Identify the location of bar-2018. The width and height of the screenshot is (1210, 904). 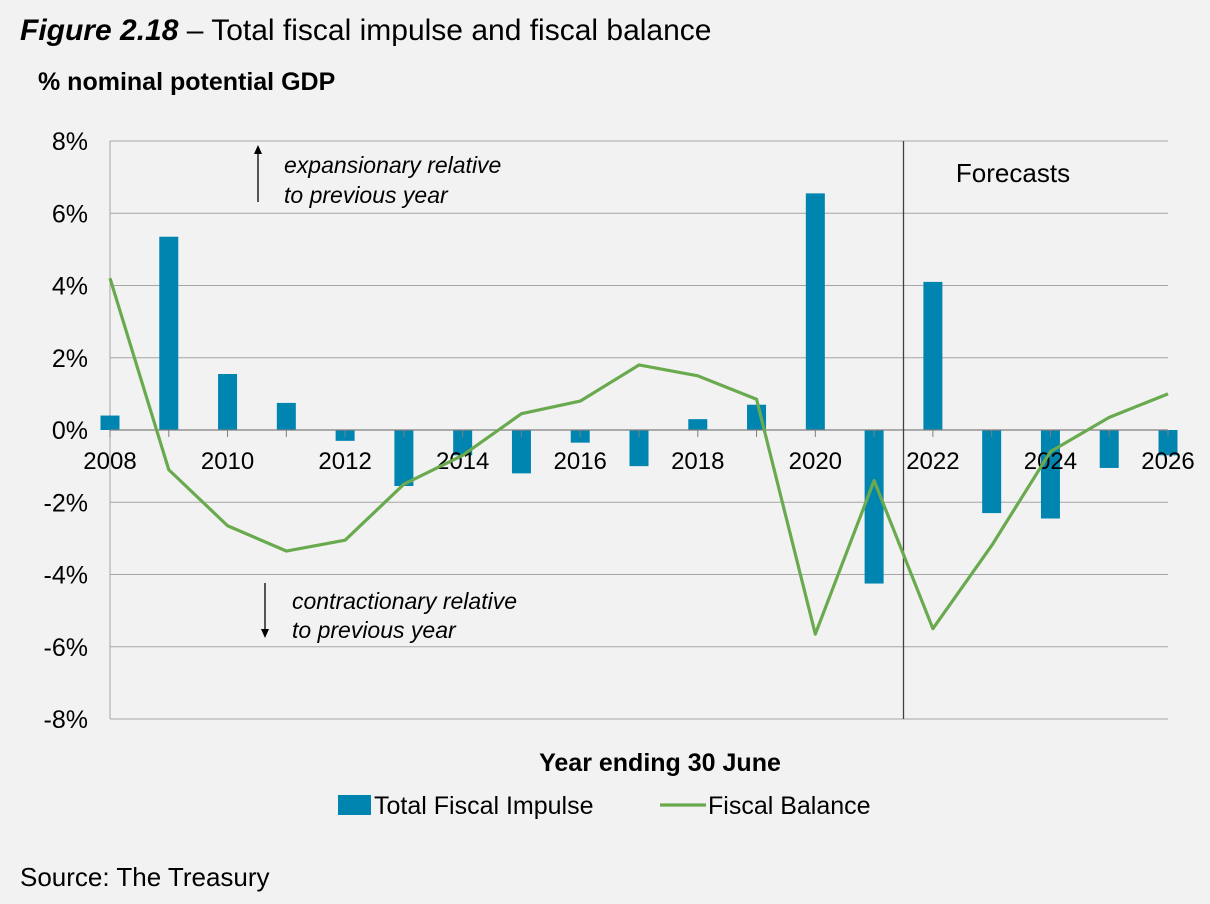
(698, 424).